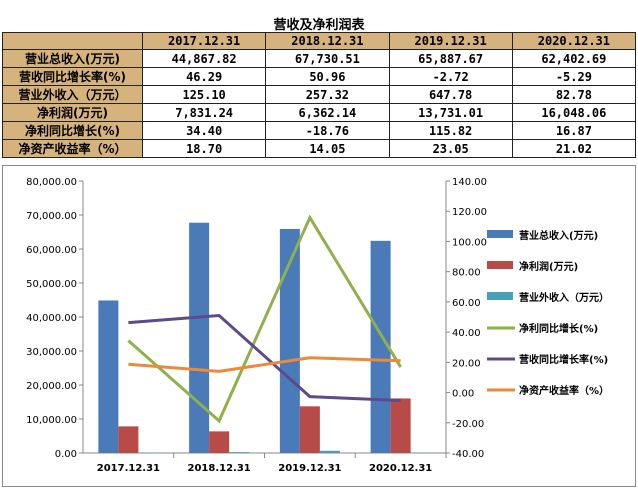 This screenshot has width=638, height=490. Describe the element at coordinates (400, 468) in the screenshot. I see `x-tick-label: 2020.12.31` at that location.